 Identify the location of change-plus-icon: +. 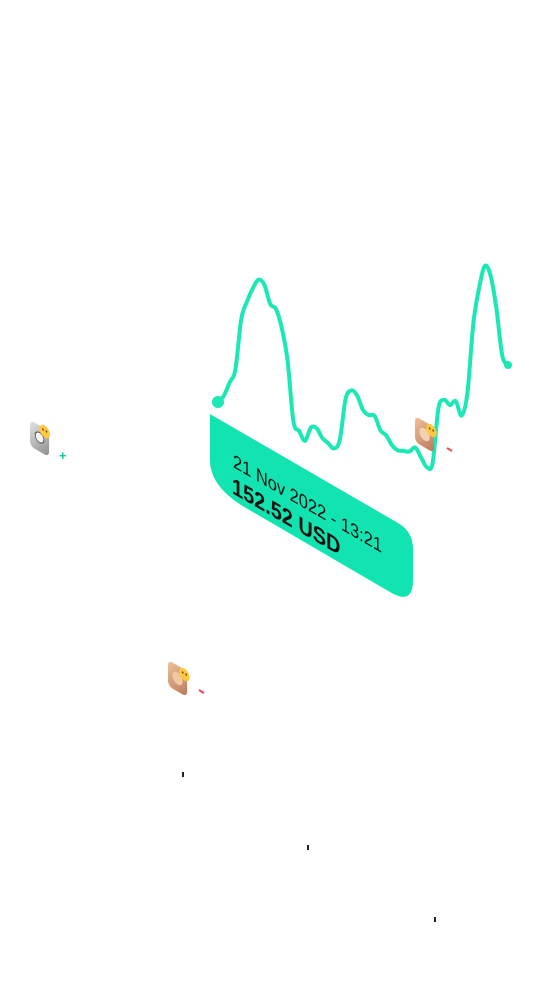
(63, 455).